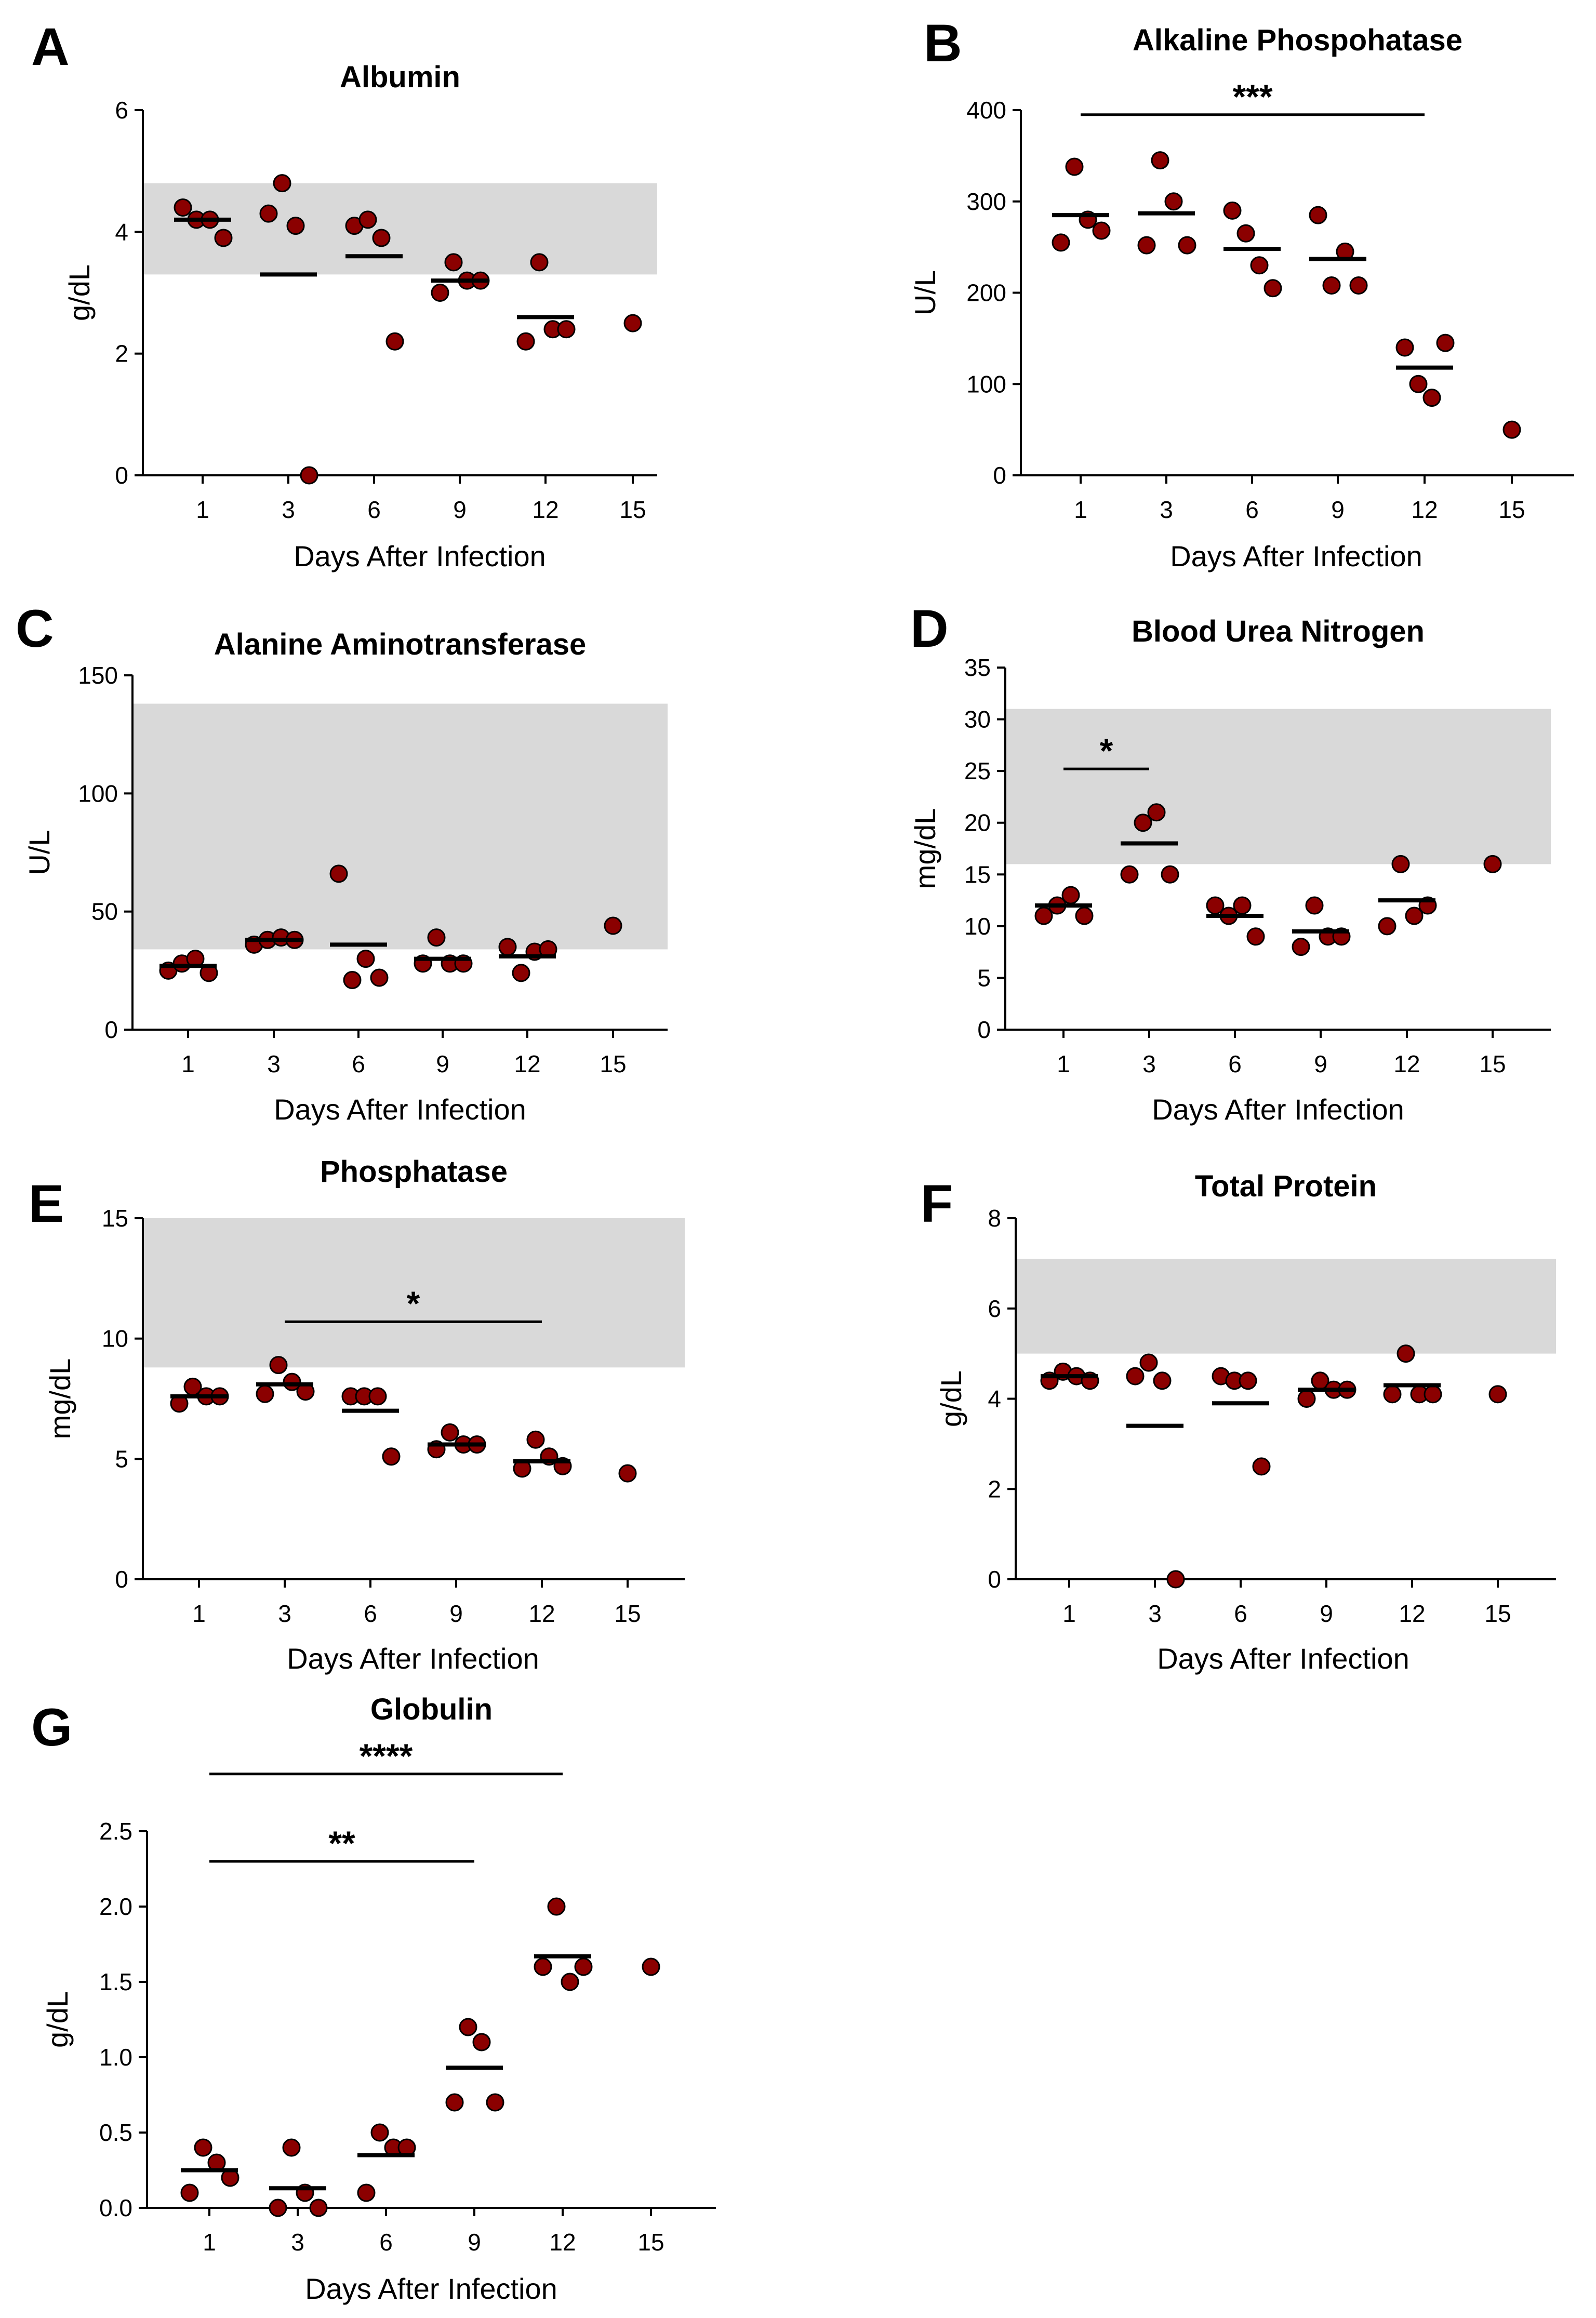 The height and width of the screenshot is (2318, 1596). Describe the element at coordinates (414, 1172) in the screenshot. I see `panel-e-title: Phosphatase` at that location.